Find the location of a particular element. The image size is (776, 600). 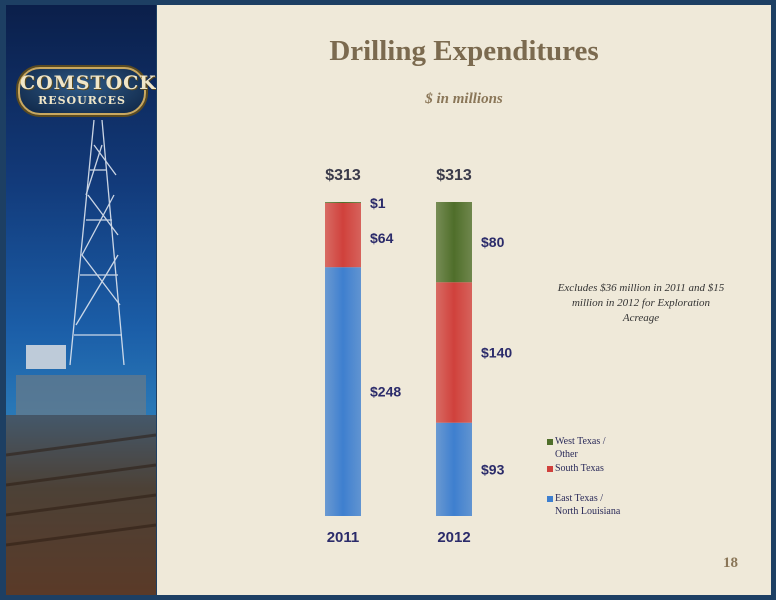

bar-2011-south is located at coordinates (343, 235).